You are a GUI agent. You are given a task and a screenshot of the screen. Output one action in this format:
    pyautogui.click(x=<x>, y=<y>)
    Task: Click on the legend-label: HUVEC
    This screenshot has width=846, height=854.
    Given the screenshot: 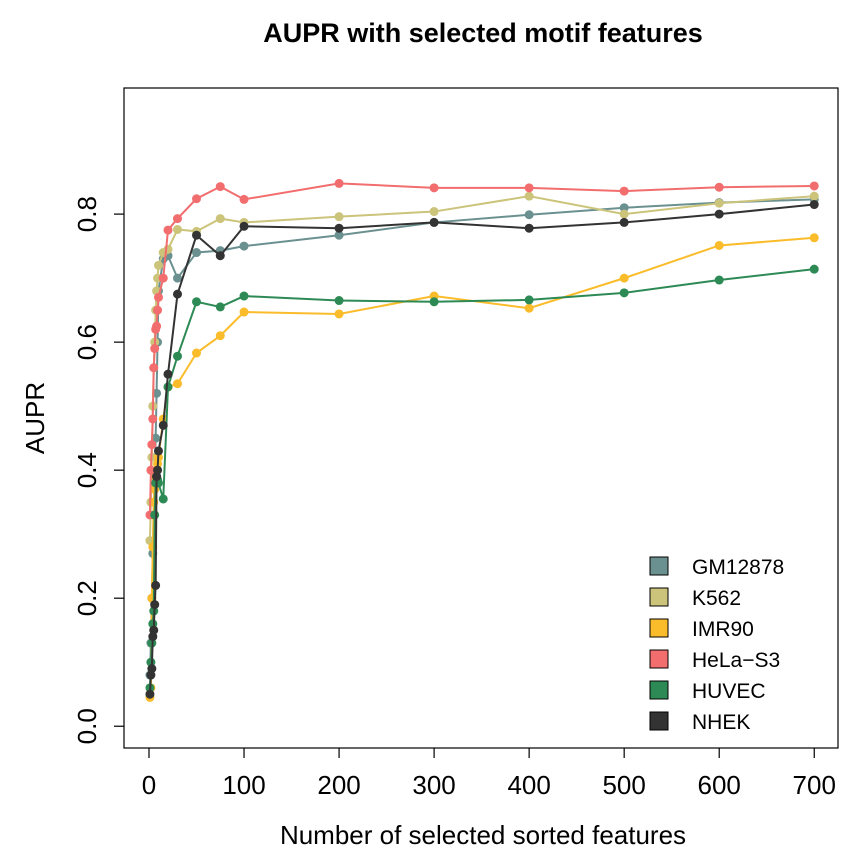 What is the action you would take?
    pyautogui.click(x=729, y=691)
    